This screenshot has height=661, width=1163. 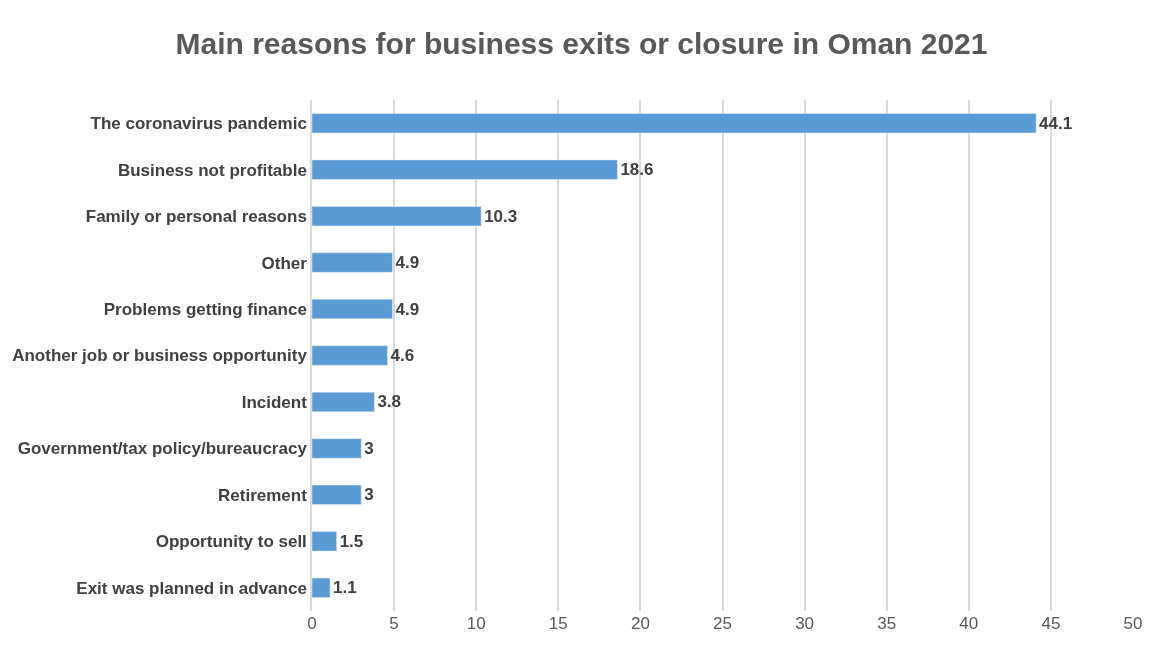 I want to click on y-tick-label: Retirement, so click(x=263, y=495).